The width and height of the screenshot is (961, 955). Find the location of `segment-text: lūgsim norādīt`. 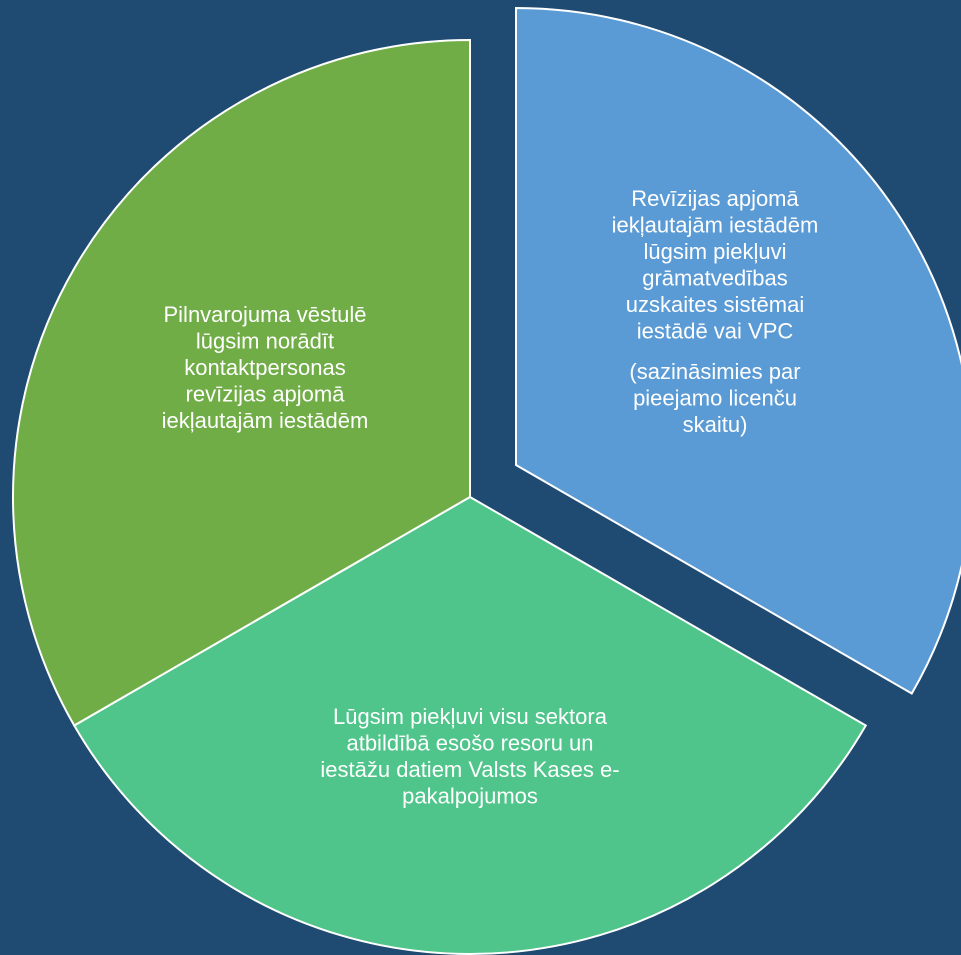

segment-text: lūgsim norādīt is located at coordinates (265, 340).